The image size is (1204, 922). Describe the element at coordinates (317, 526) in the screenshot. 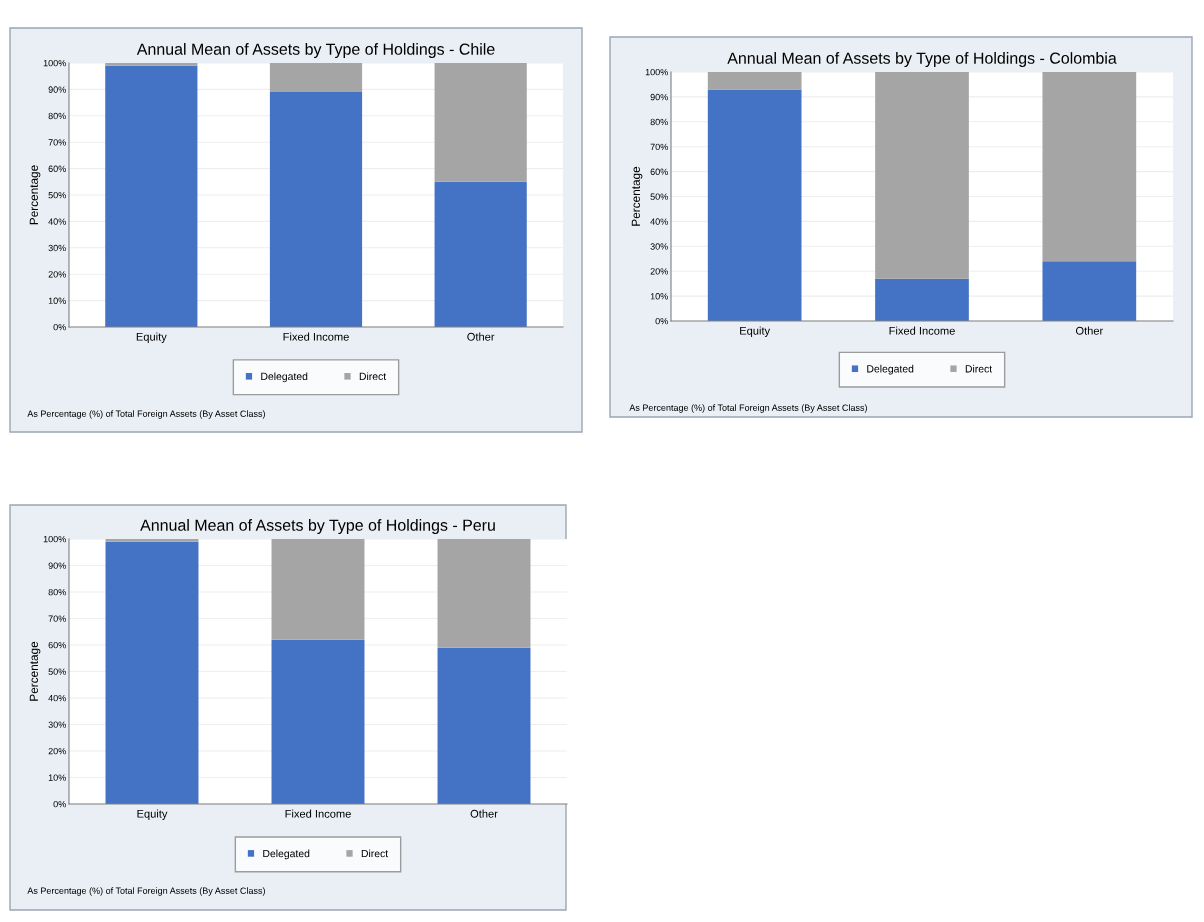

I see `chart-title: Annual Mean of Assets by Type of Holdings - Peru` at that location.